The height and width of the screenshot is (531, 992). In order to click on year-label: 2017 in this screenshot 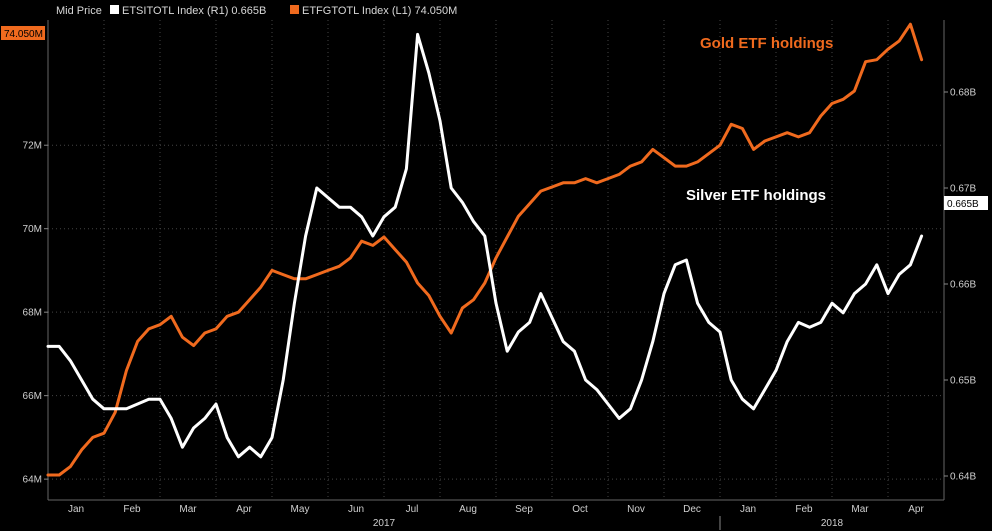, I will do `click(384, 523)`.